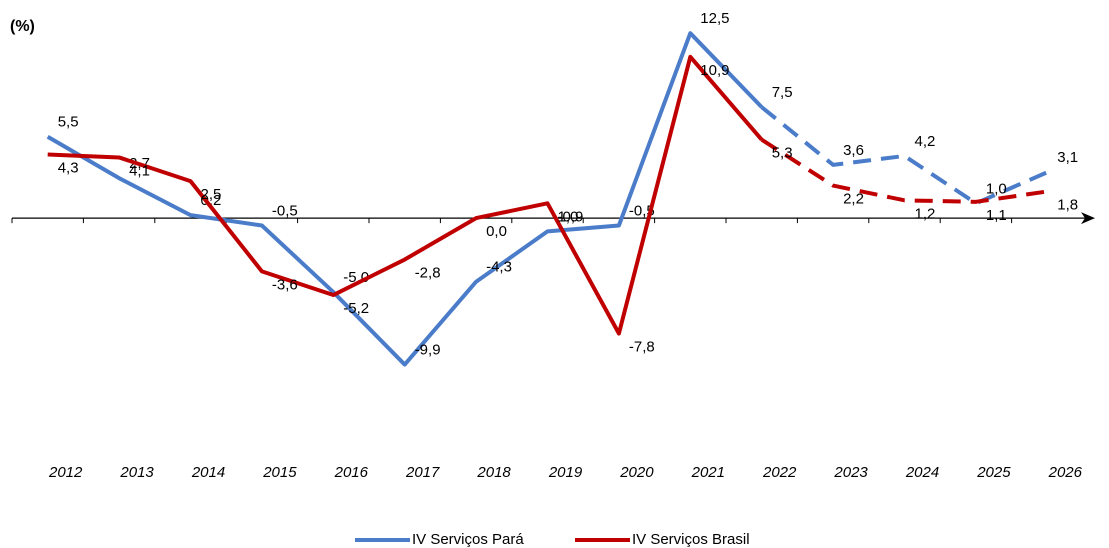  Describe the element at coordinates (925, 141) in the screenshot. I see `data-label: 4,2` at that location.